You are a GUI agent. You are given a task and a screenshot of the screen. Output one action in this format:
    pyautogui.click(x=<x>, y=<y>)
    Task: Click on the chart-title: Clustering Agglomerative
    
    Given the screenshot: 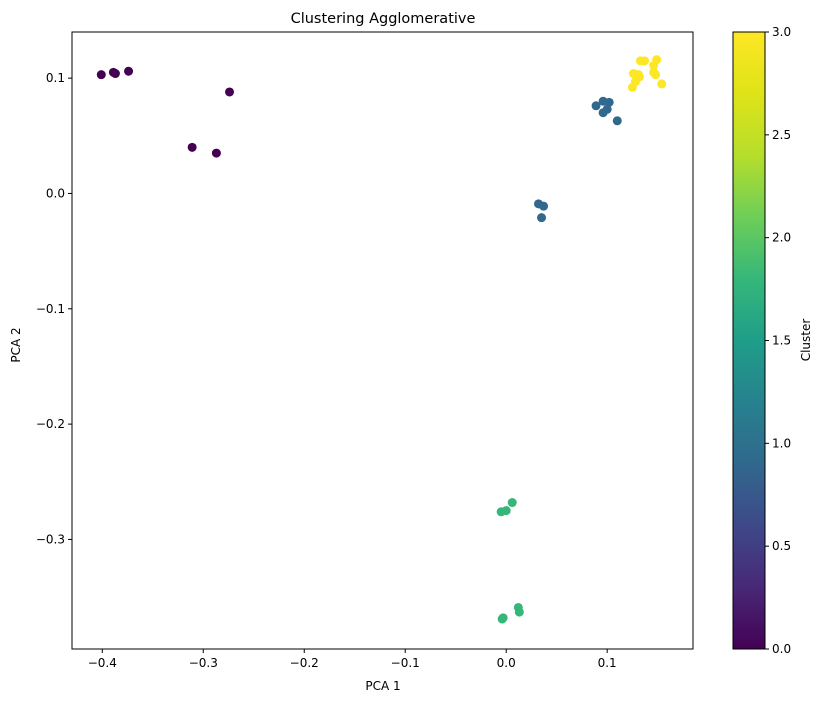 What is the action you would take?
    pyautogui.click(x=383, y=19)
    